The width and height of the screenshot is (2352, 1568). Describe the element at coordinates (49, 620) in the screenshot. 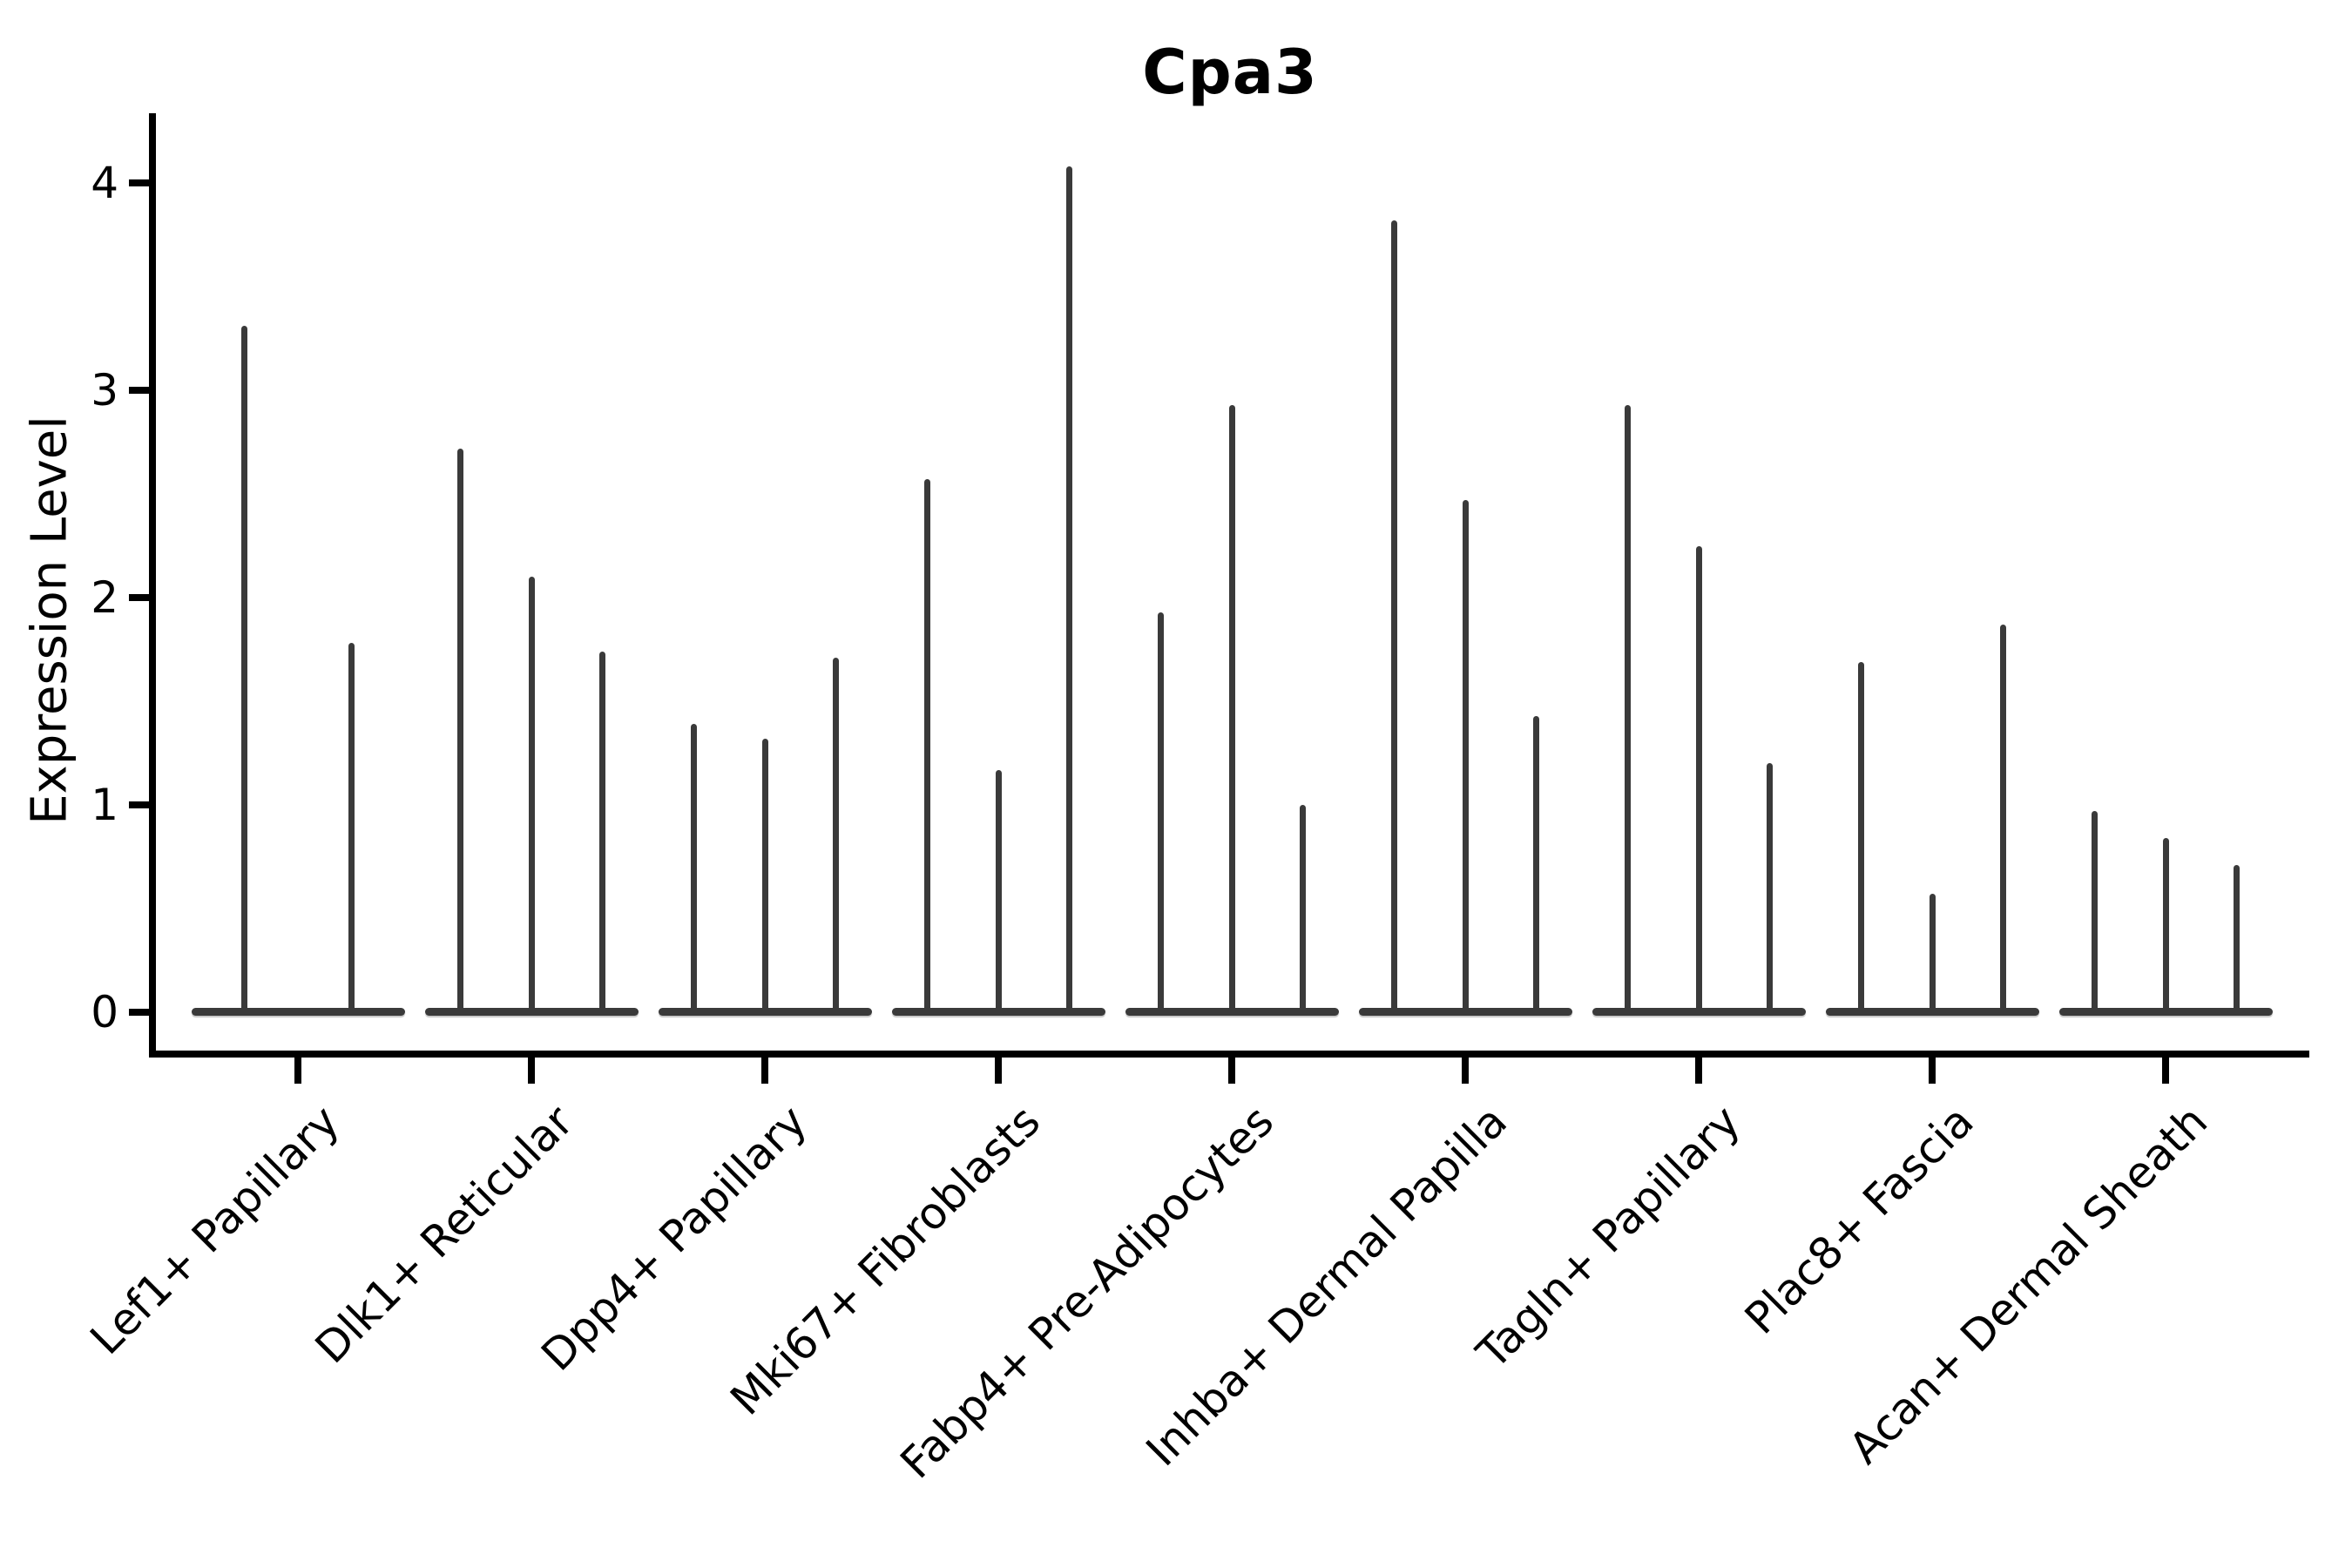

I see `y-axis-label-text: Expression Level` at that location.